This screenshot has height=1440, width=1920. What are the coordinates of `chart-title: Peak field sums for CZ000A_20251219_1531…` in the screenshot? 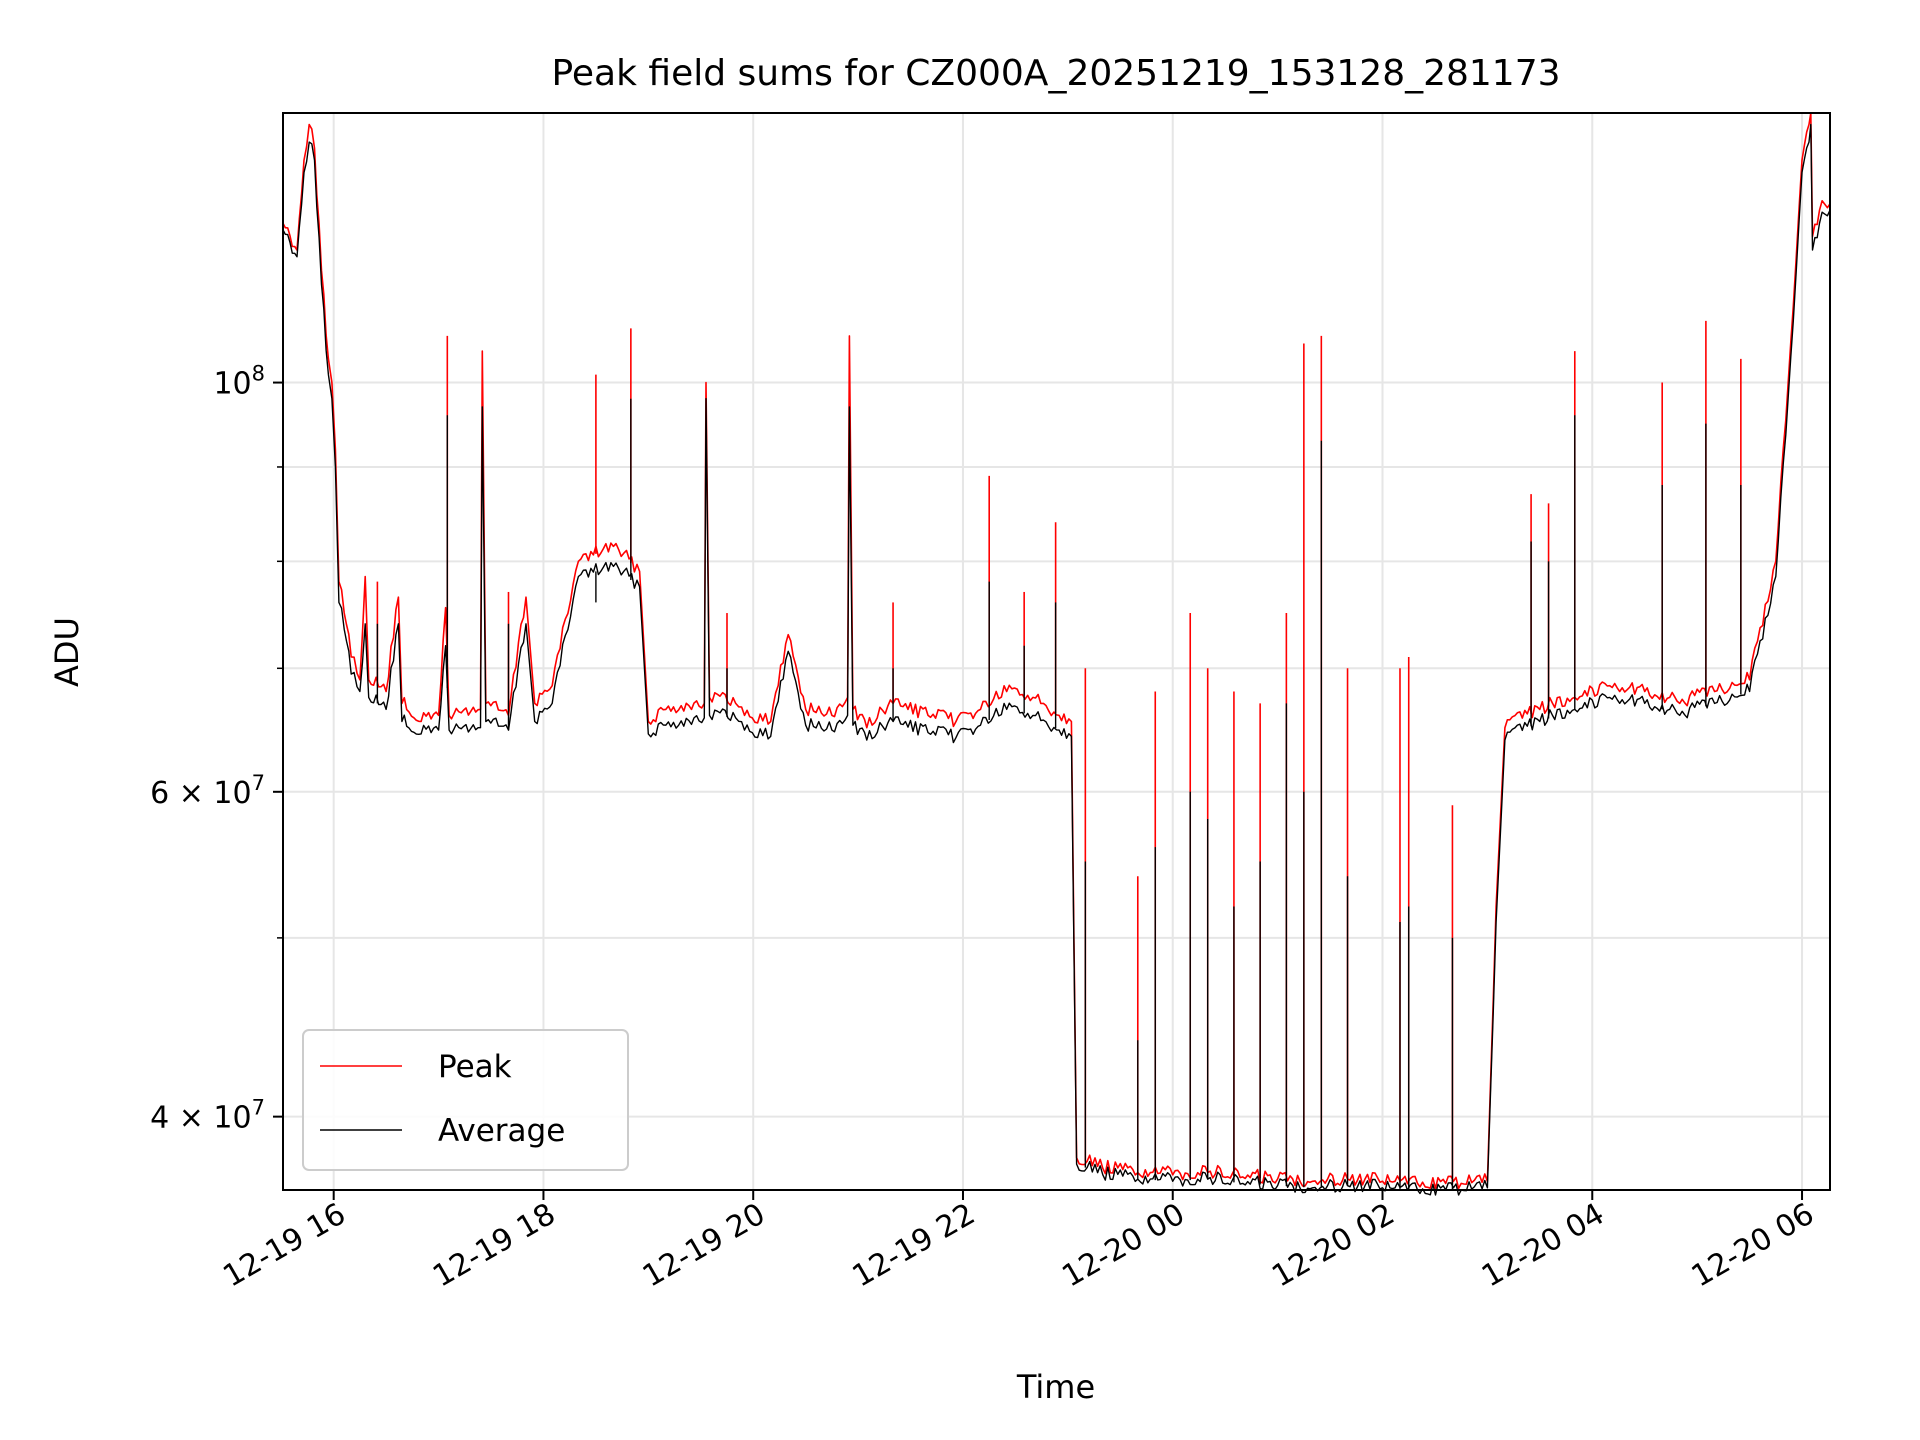 It's located at (1055, 73).